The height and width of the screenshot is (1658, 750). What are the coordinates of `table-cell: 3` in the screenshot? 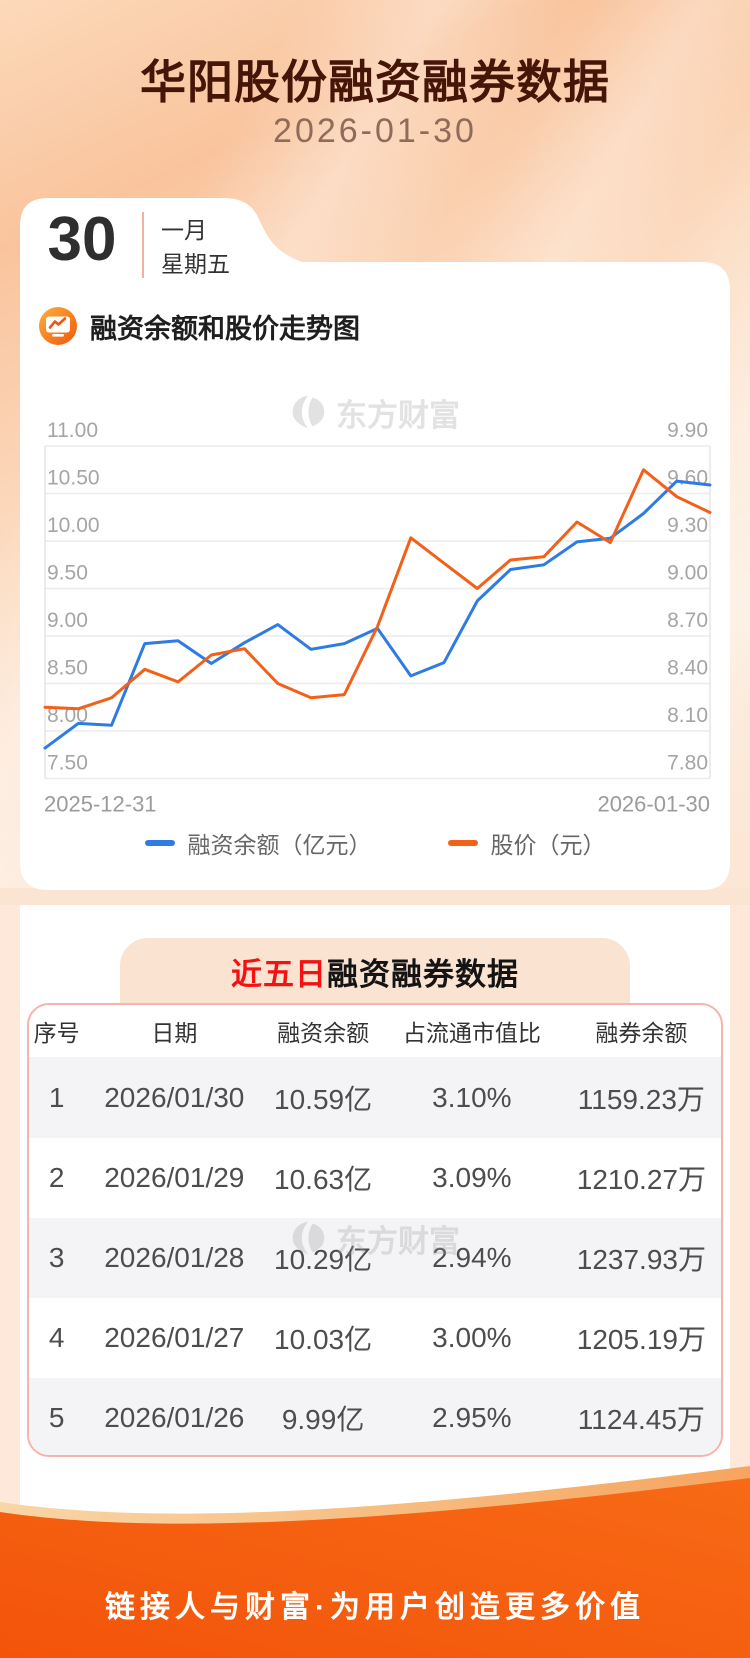 It's located at (56, 1257).